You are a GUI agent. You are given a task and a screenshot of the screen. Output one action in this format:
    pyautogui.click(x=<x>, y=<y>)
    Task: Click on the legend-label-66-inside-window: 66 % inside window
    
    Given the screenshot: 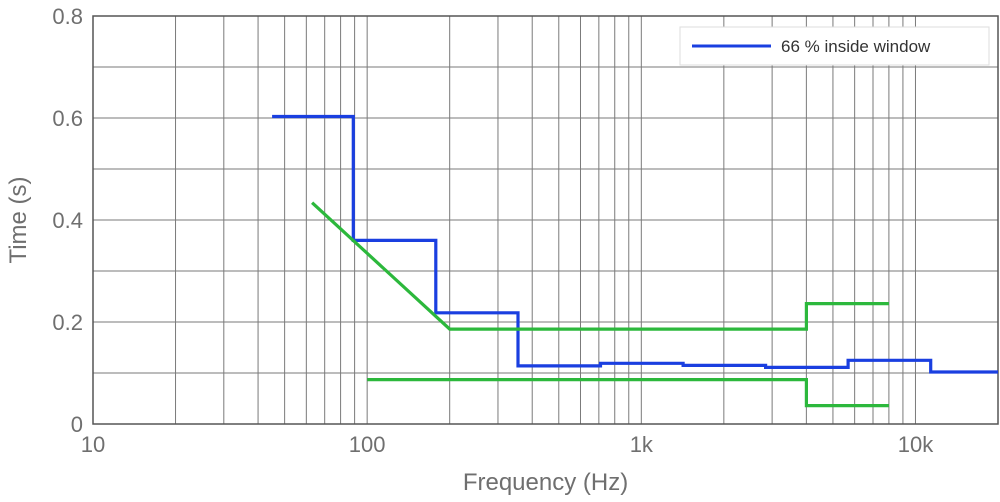 What is the action you would take?
    pyautogui.click(x=856, y=46)
    